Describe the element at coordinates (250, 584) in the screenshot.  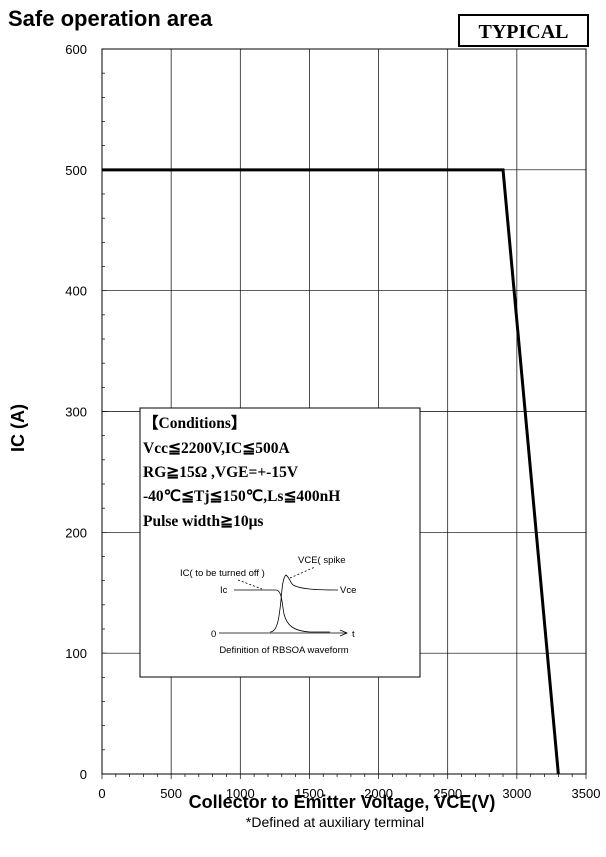
I see `waveform-leader-ic` at that location.